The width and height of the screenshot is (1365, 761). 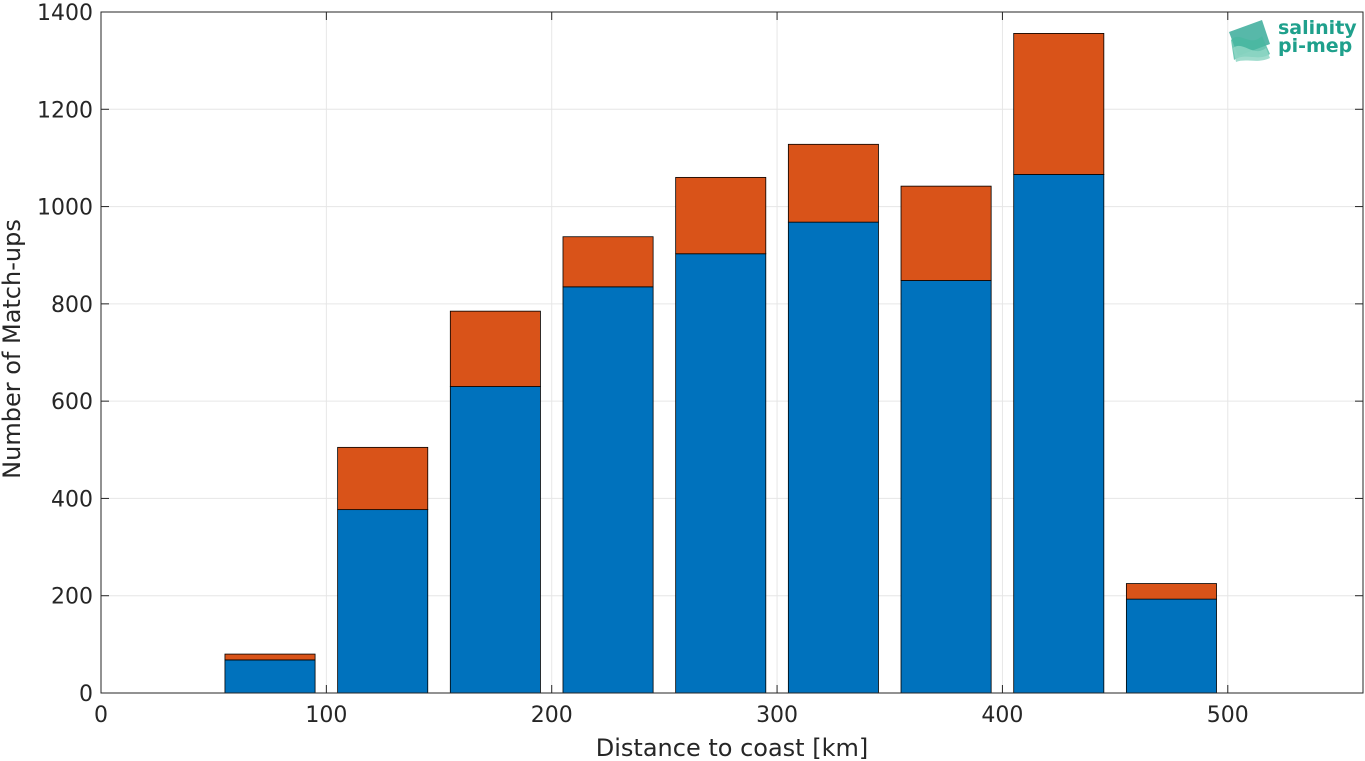 I want to click on y-tick-label: 600, so click(x=72, y=402).